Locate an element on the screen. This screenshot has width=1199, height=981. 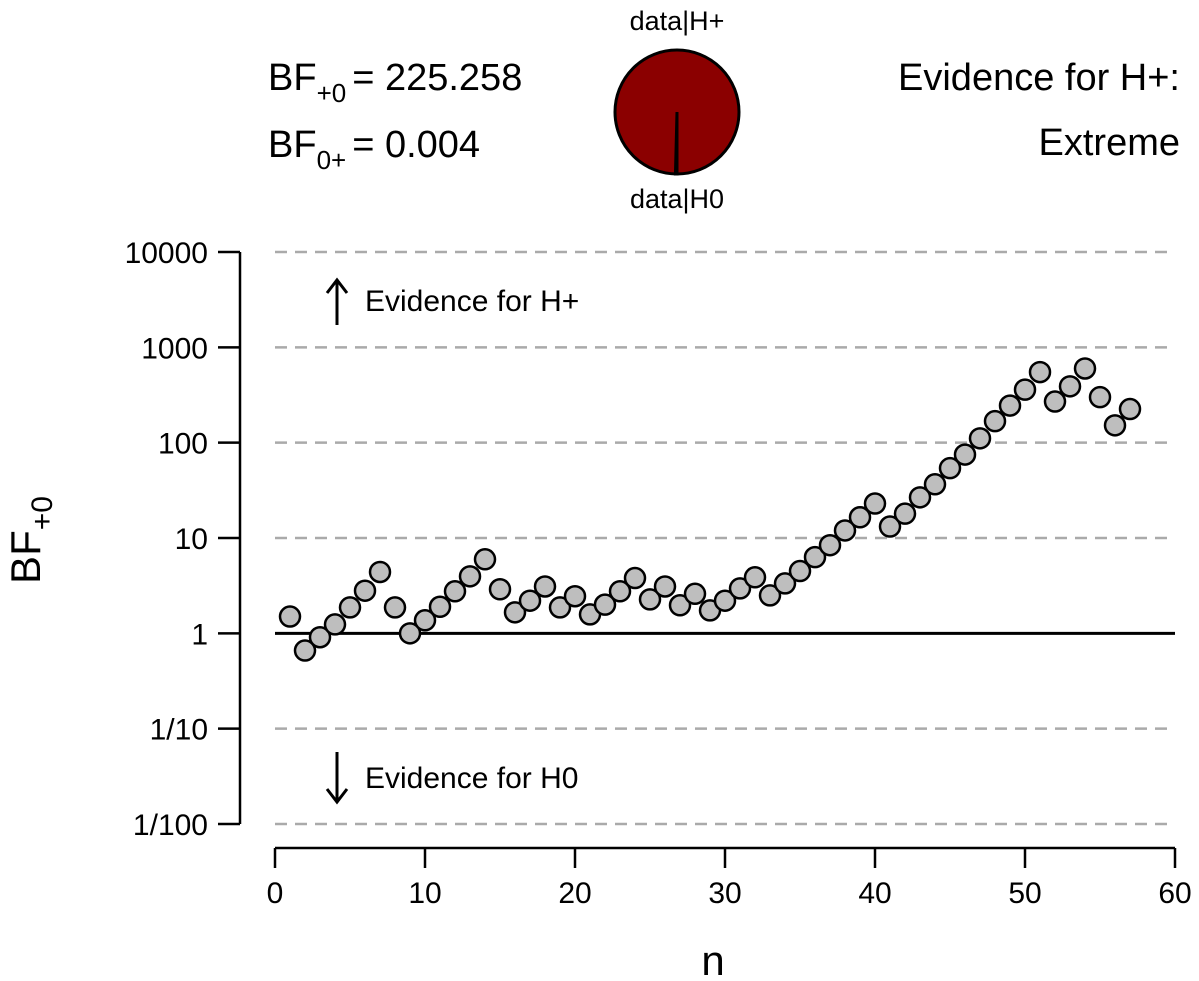
y-tick-label: 1 is located at coordinates (199, 634).